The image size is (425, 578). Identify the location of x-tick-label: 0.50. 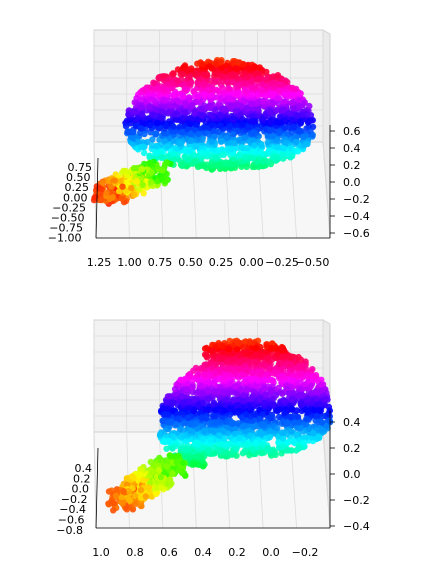
(190, 262).